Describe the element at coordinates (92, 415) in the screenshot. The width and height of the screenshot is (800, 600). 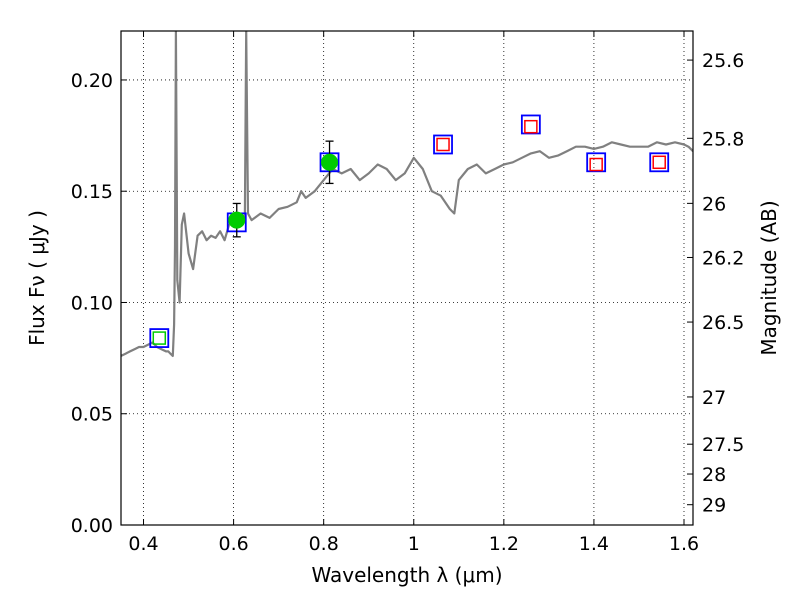
I see `y-tick-label: 0.05` at that location.